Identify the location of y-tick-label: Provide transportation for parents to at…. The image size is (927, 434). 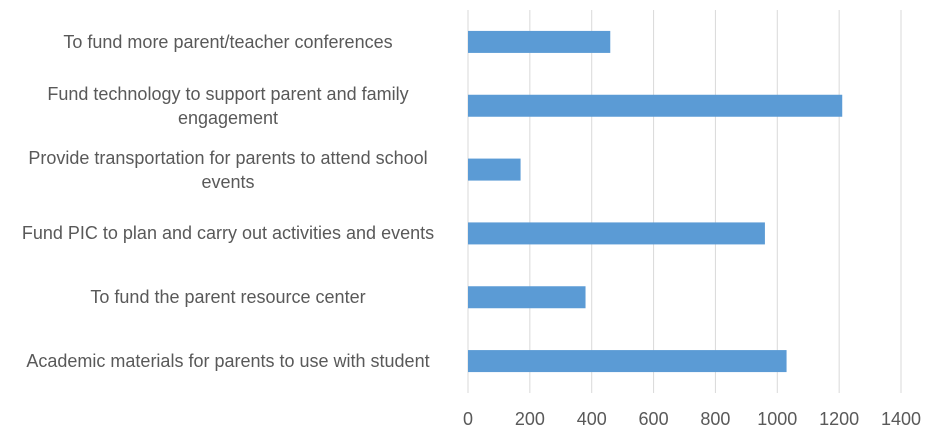
(228, 169).